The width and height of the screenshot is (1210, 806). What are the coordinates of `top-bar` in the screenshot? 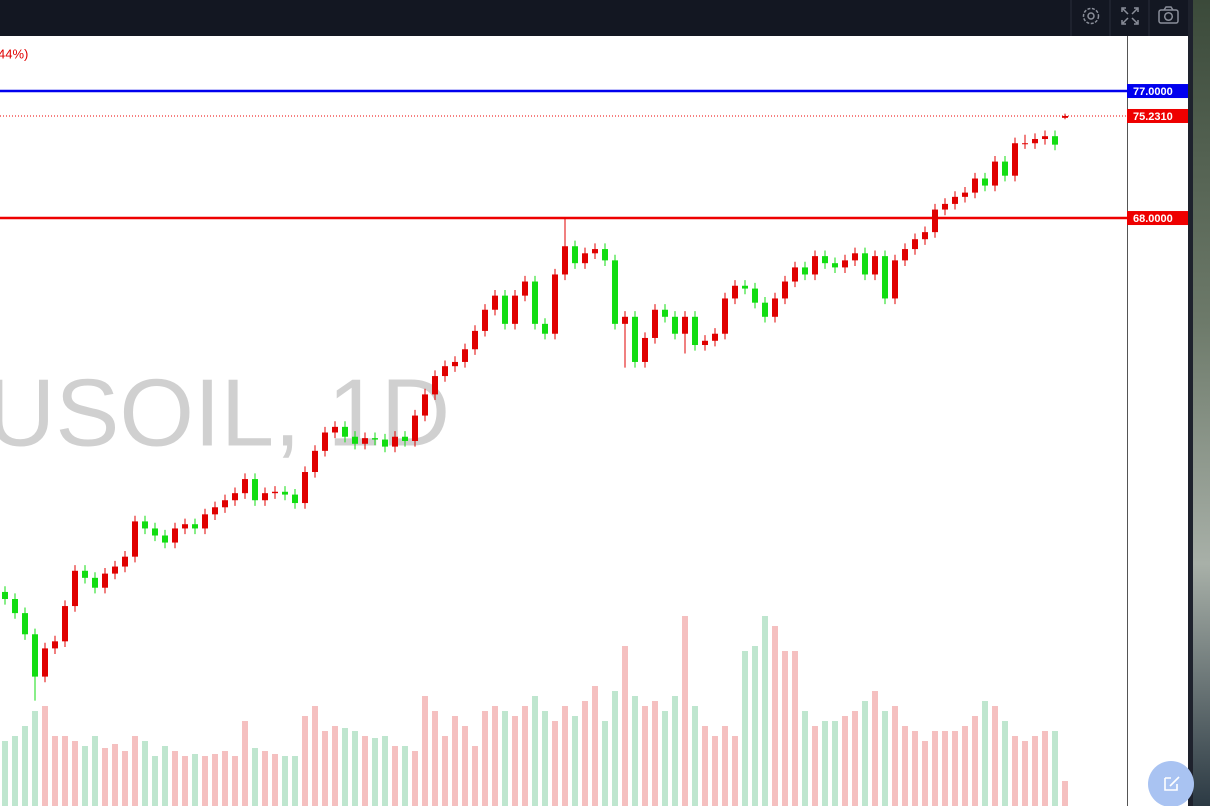 It's located at (594, 18).